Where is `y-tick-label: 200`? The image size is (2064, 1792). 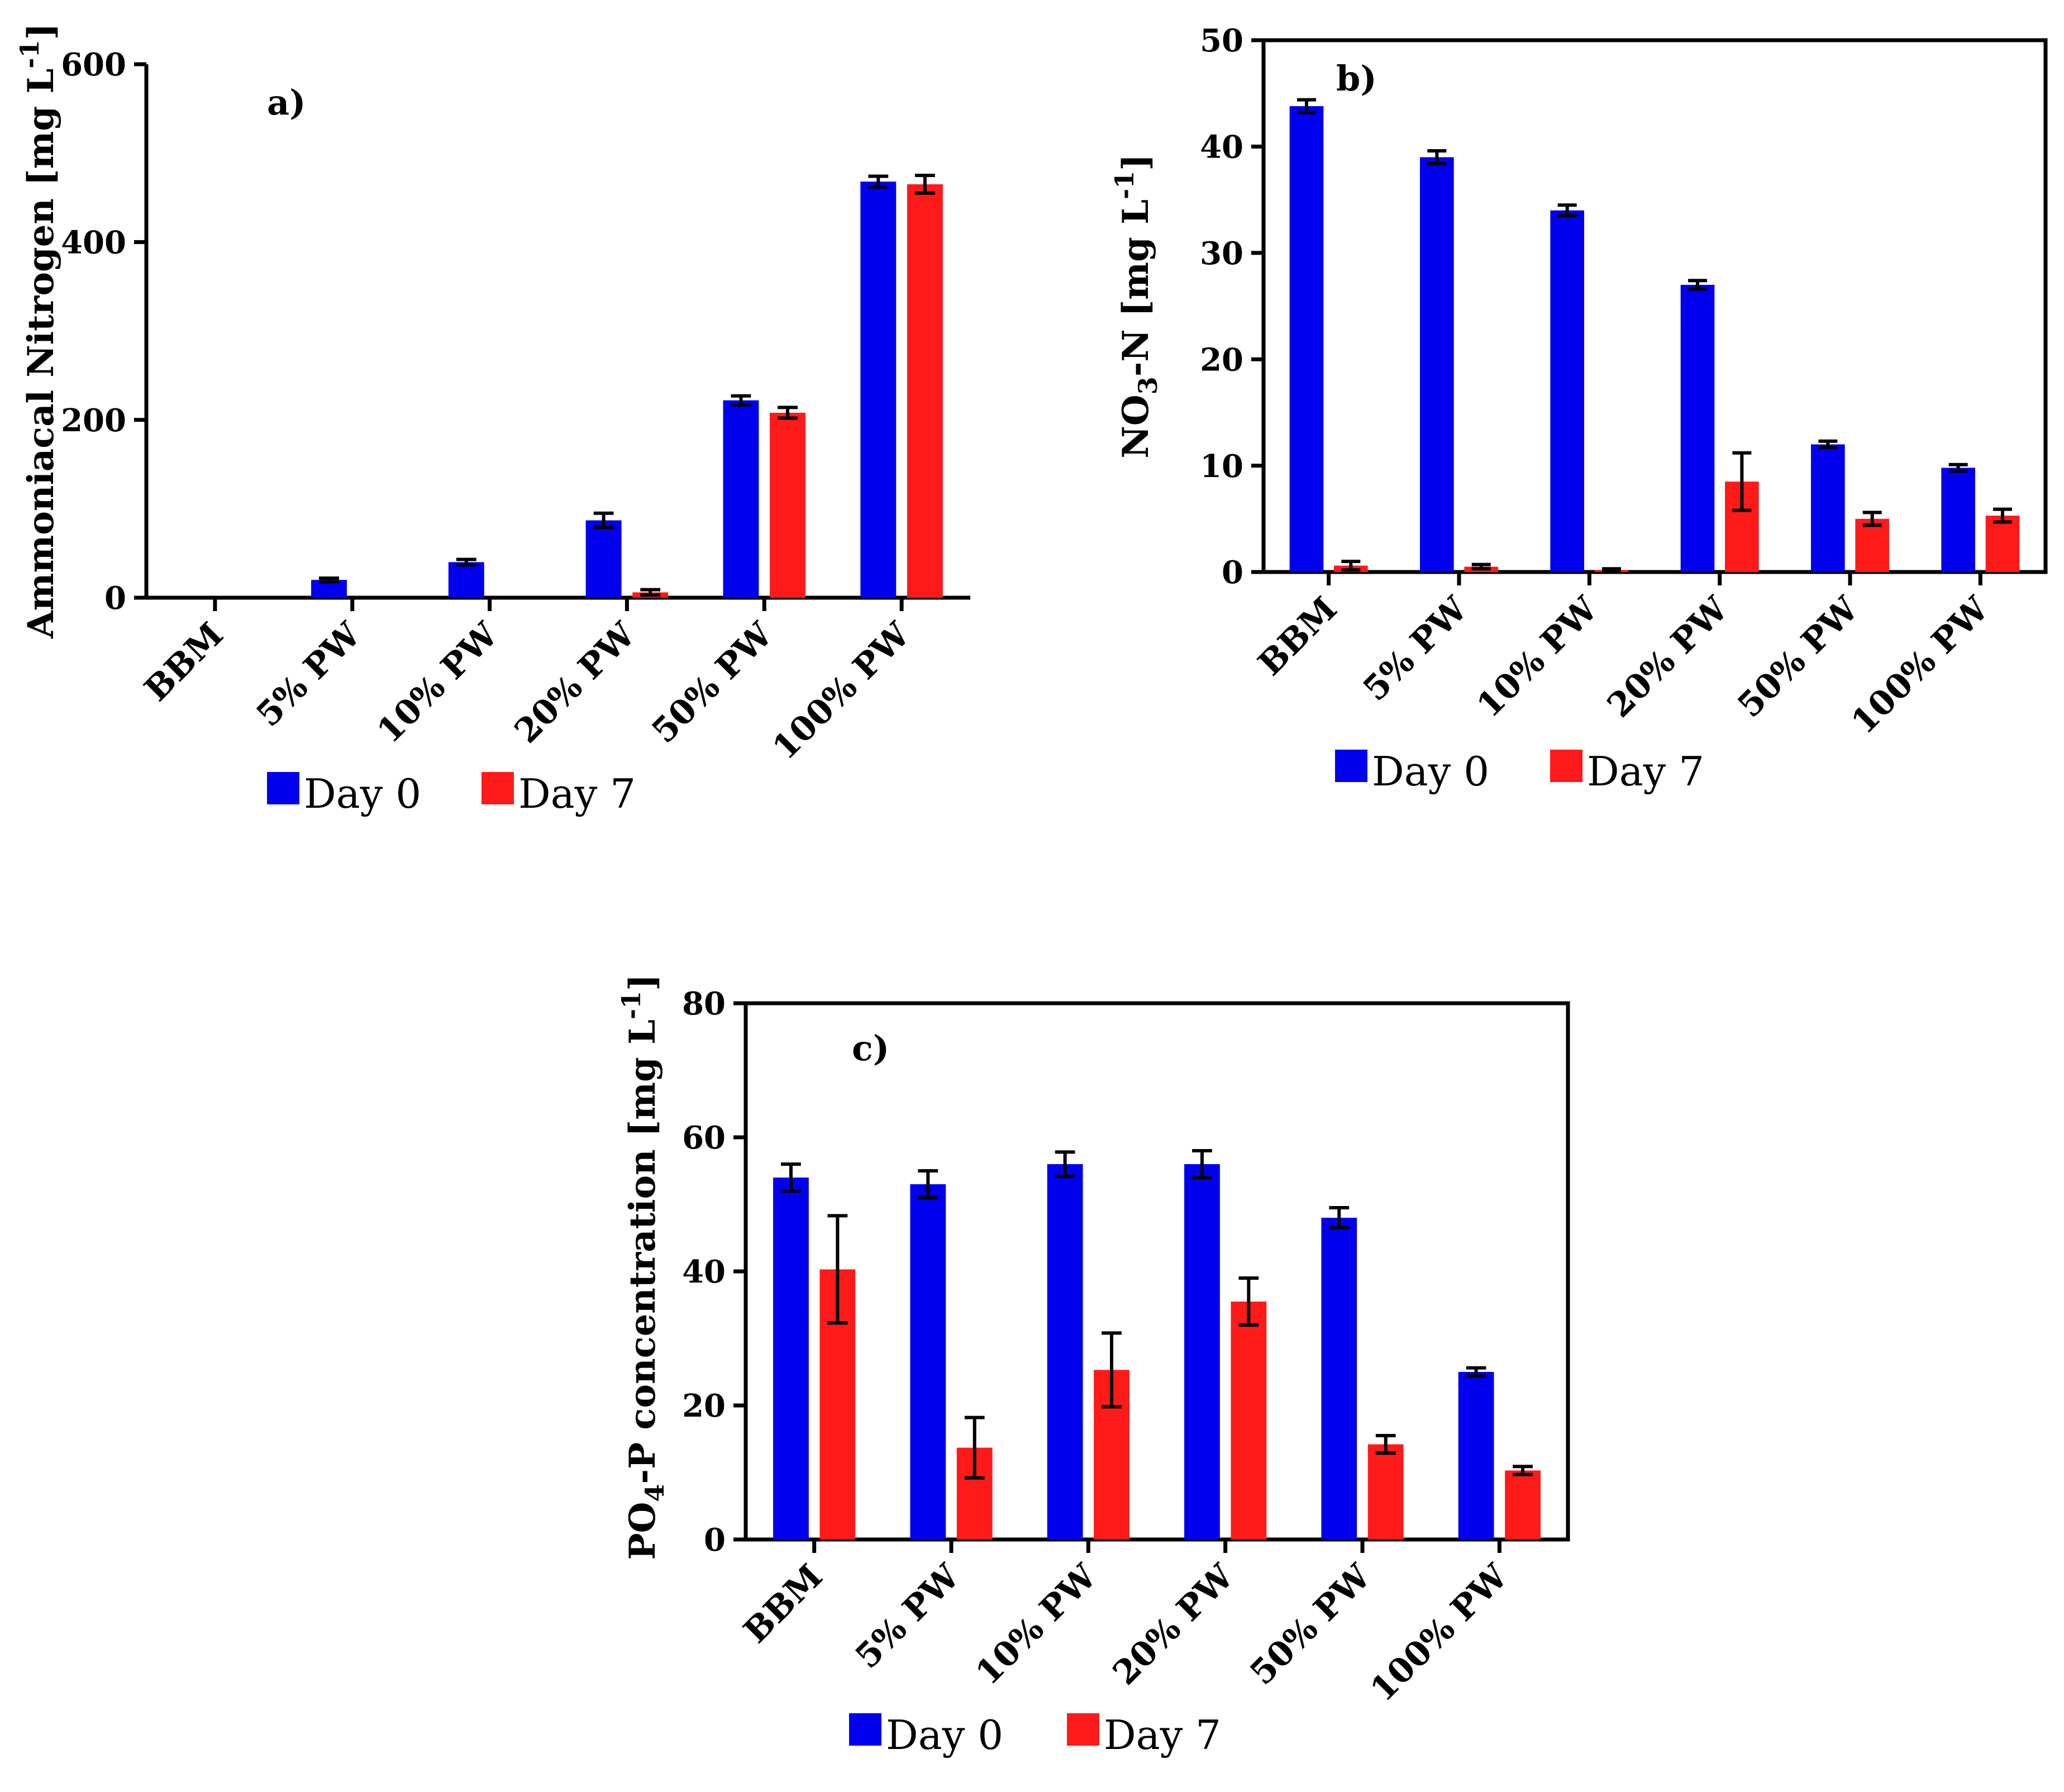 y-tick-label: 200 is located at coordinates (93, 420).